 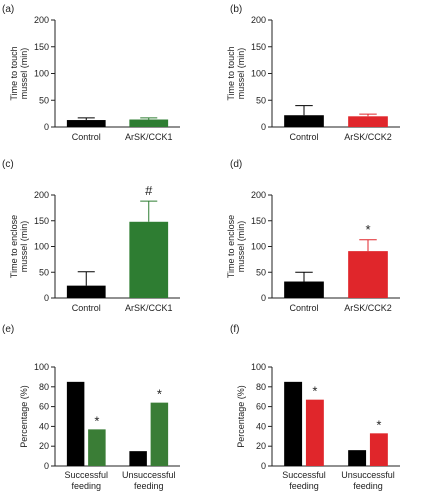 What do you see at coordinates (149, 190) in the screenshot?
I see `significance-marker: #` at bounding box center [149, 190].